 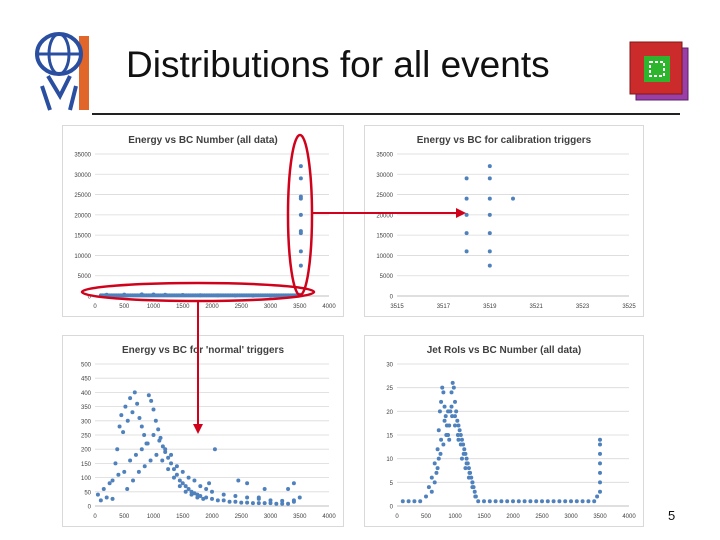 What do you see at coordinates (387, 277) in the screenshot?
I see `y-tick-label: 5000` at bounding box center [387, 277].